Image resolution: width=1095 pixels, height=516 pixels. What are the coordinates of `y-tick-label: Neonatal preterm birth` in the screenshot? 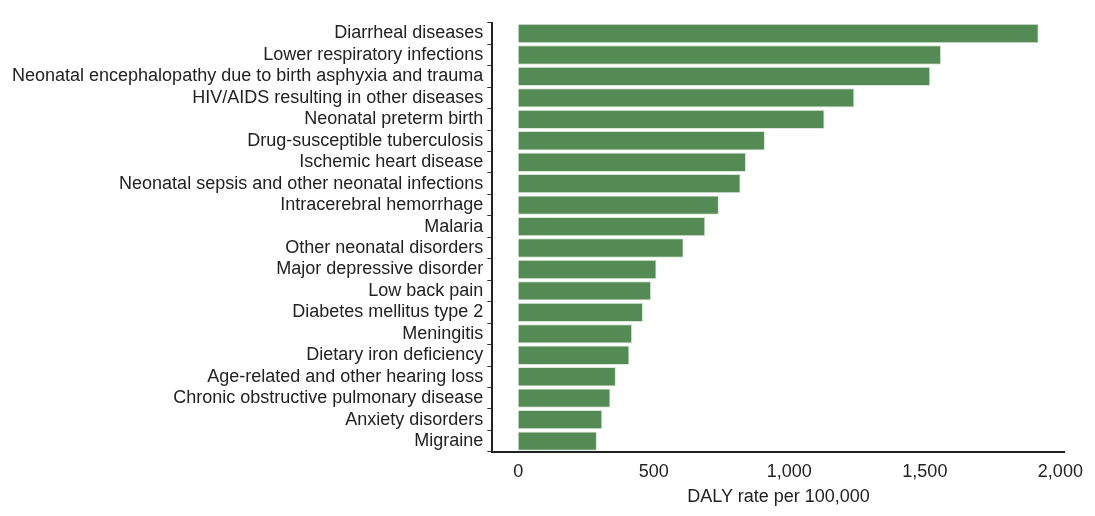 It's located at (394, 118).